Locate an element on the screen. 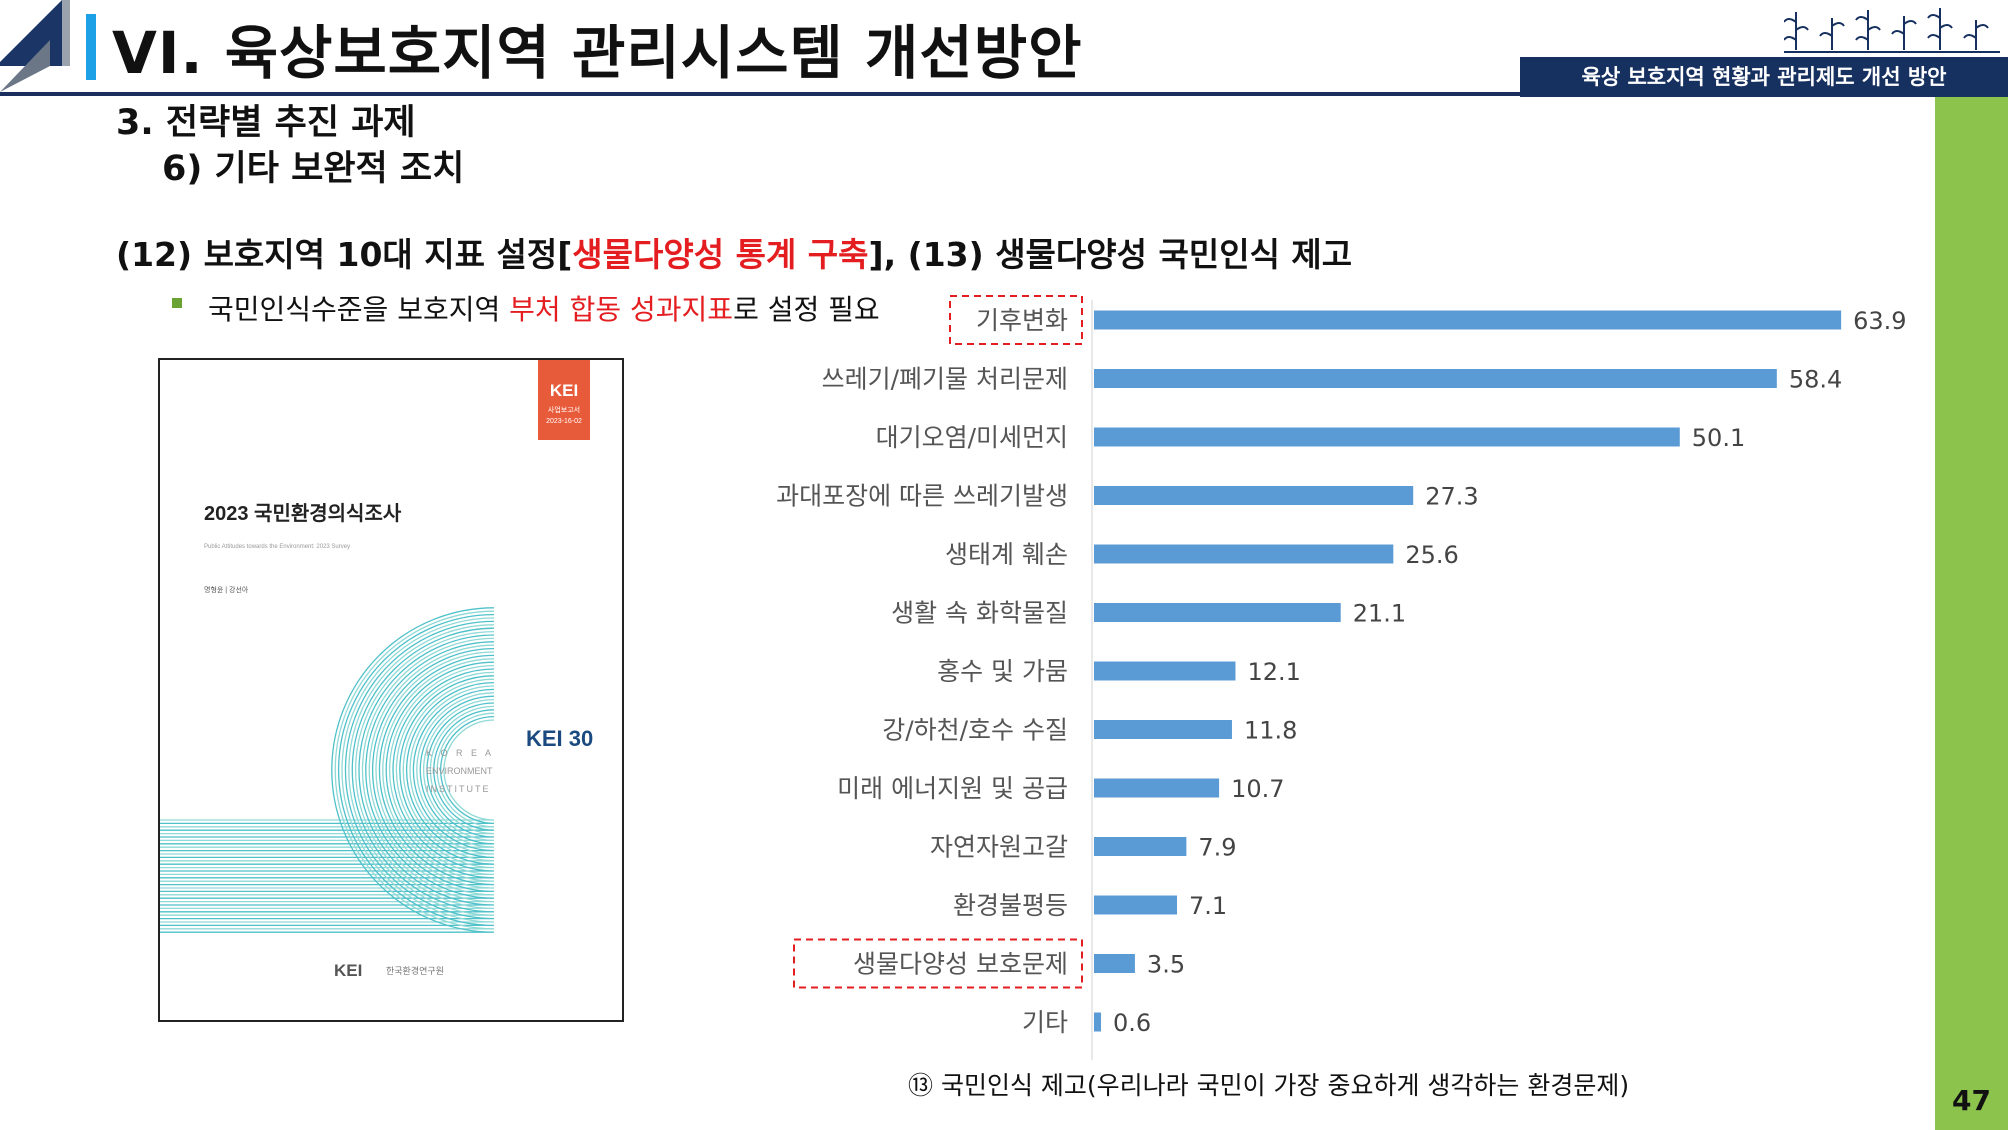 The image size is (2008, 1130). report-footer-org: 한국환경연구원 is located at coordinates (415, 970).